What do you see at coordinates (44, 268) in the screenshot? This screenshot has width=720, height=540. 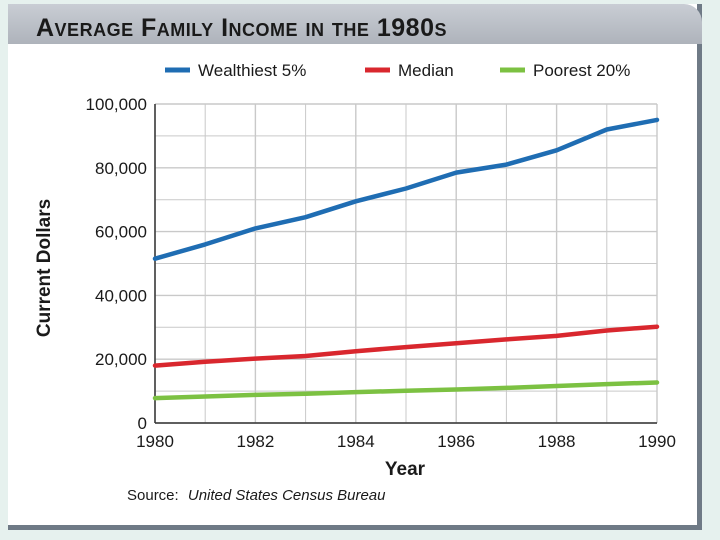 I see `y-axis-title: Current Dollars` at bounding box center [44, 268].